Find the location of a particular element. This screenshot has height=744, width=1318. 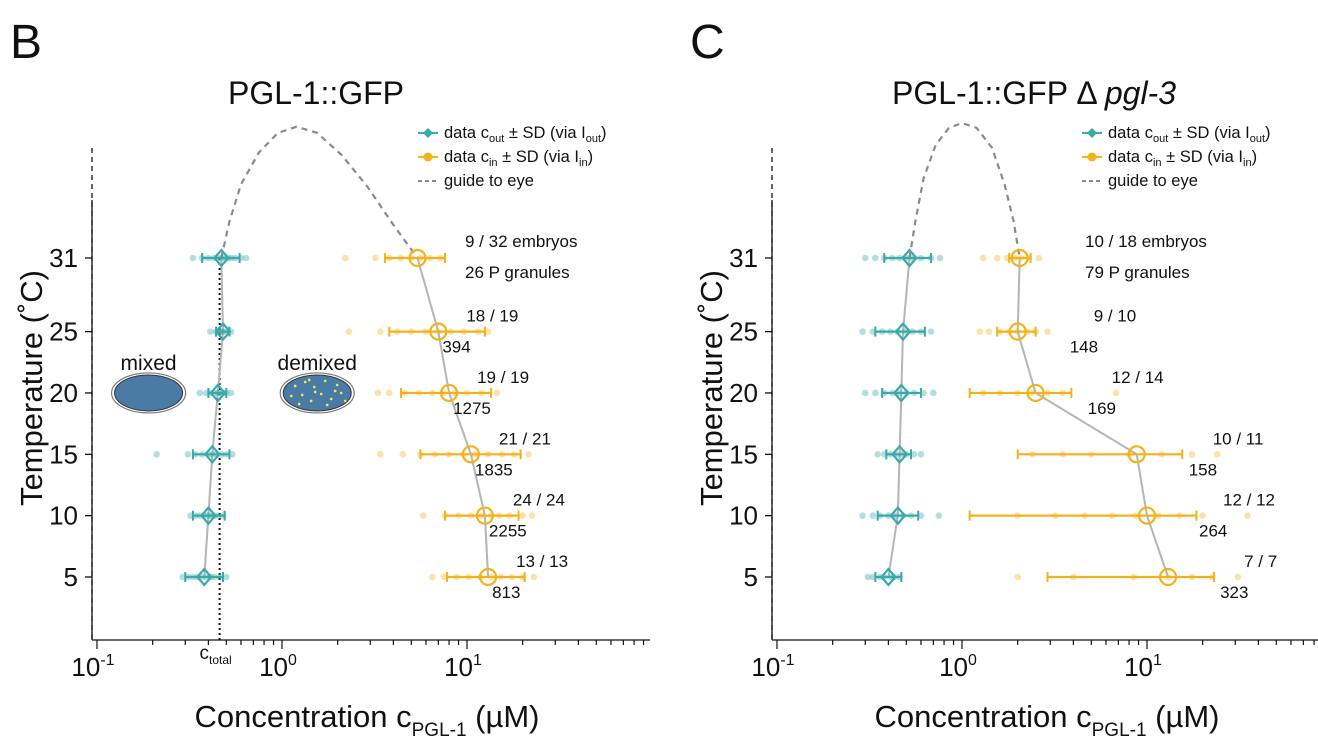

annotation-granules: 813 is located at coordinates (506, 592).